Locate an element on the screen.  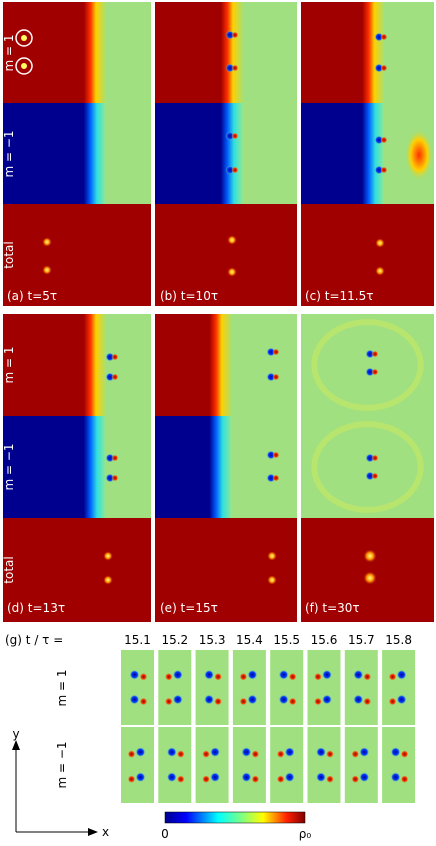
time-label: 15.3 is located at coordinates (212, 640).